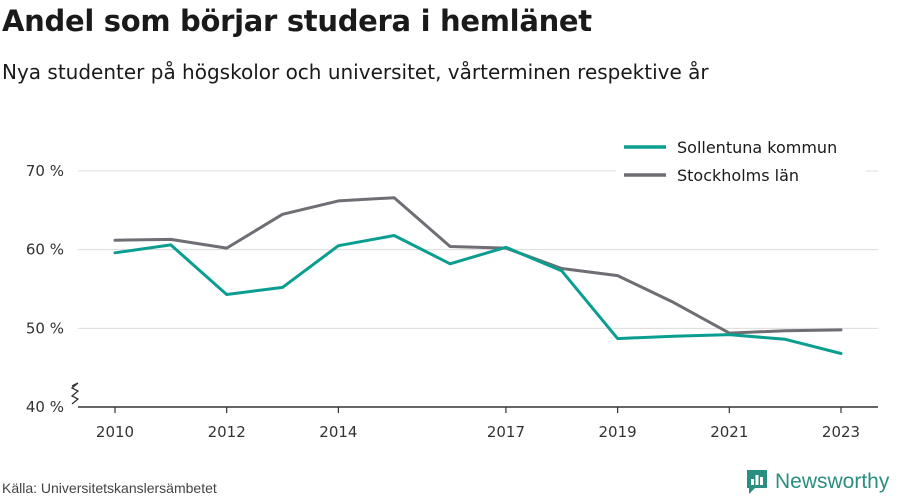  I want to click on x-tick-label: 2019, so click(618, 432).